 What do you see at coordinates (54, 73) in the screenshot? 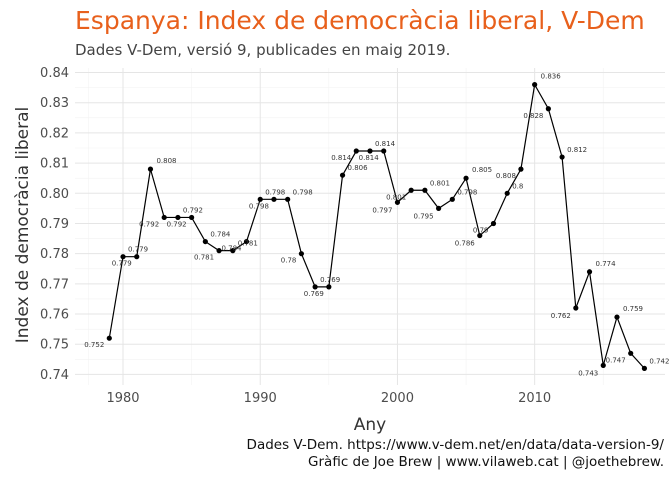
I see `y-tick-label: 0.84` at bounding box center [54, 73].